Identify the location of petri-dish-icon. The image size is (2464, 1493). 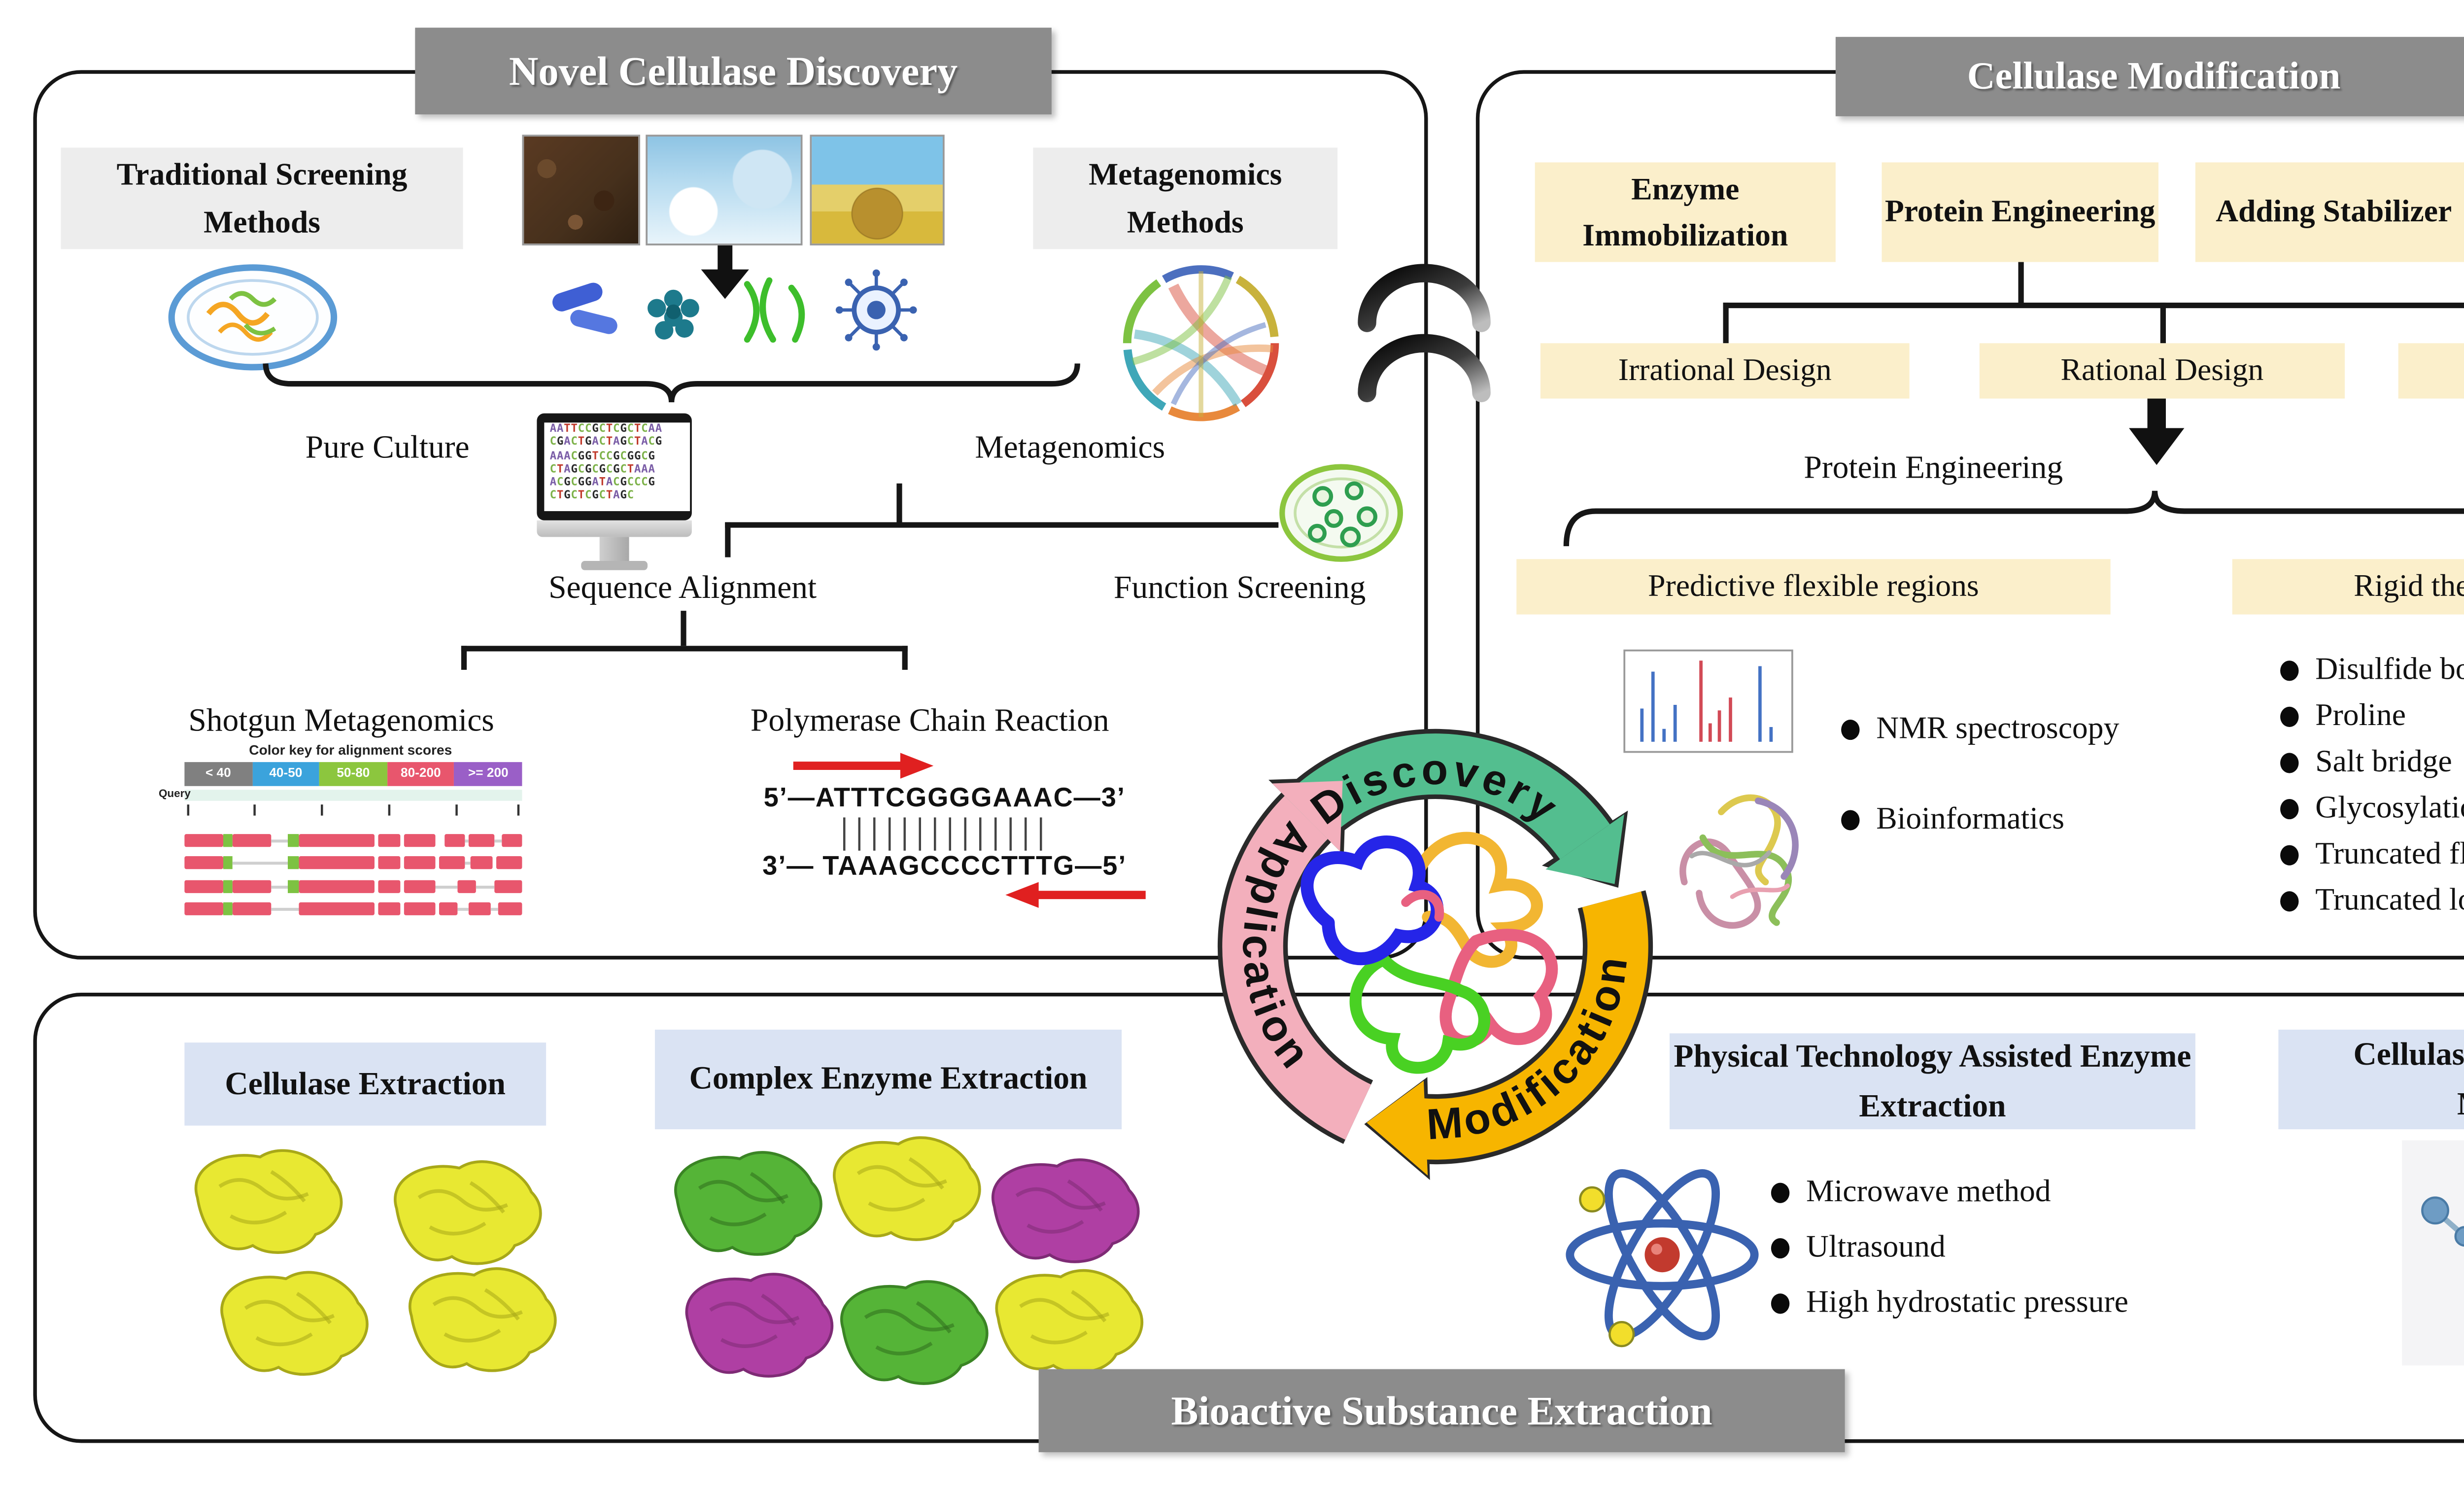
(253, 317).